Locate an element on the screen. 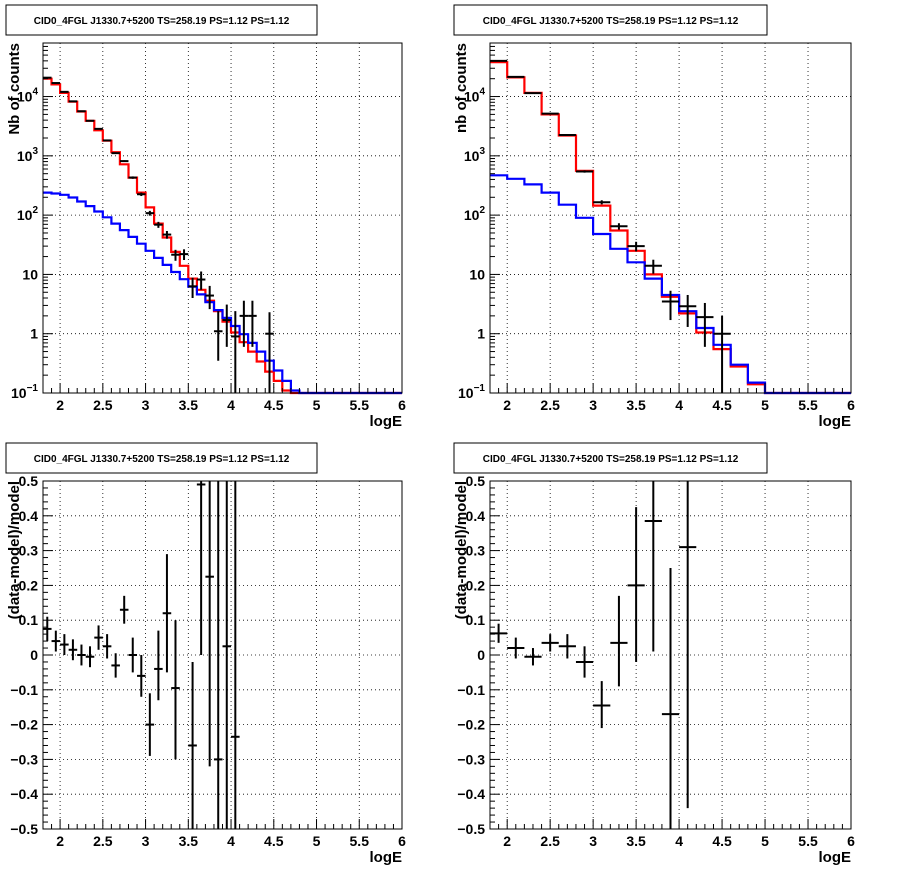  y-tick-label: 0.1 is located at coordinates (29, 620).